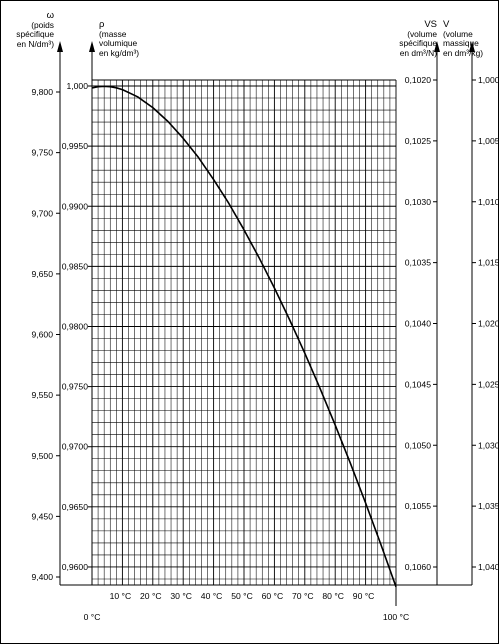 The height and width of the screenshot is (644, 499). Describe the element at coordinates (418, 263) in the screenshot. I see `vs-tick-label: 0,1035` at that location.